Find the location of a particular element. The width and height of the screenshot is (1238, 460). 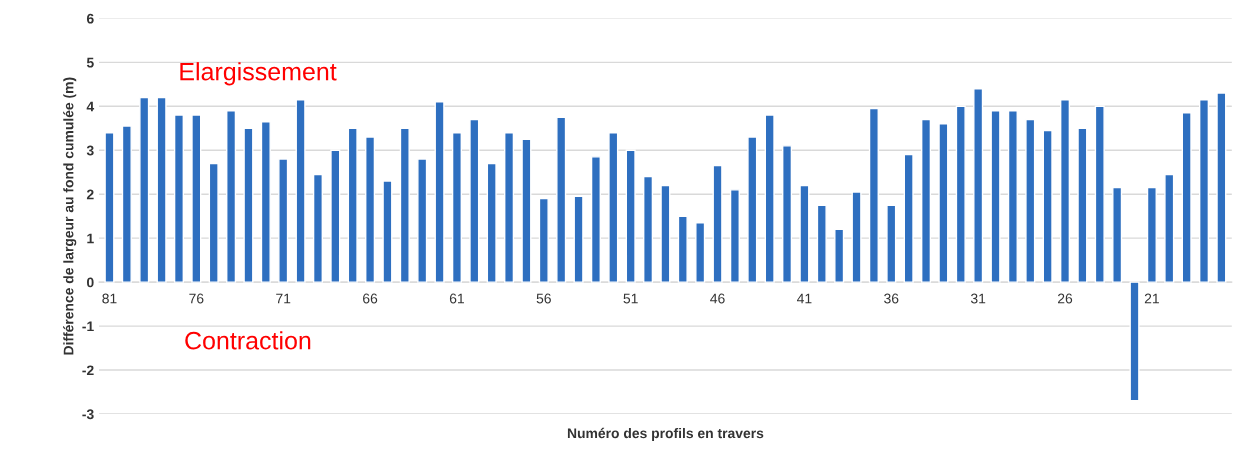

x-tick-label: 26 is located at coordinates (1065, 298).